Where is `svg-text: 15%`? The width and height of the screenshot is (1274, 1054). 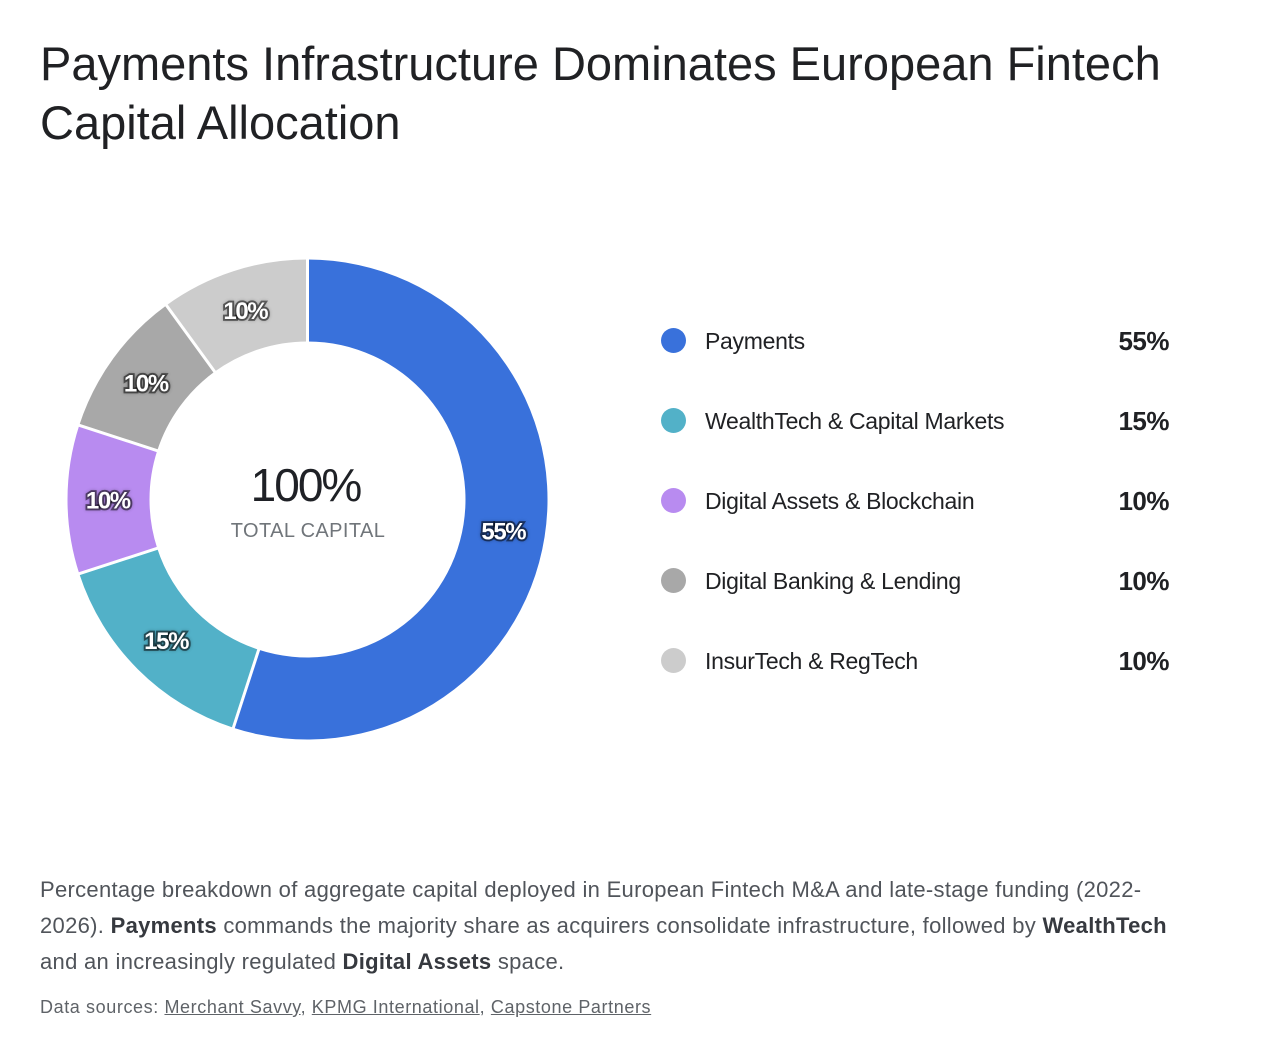
svg-text: 15% is located at coordinates (166, 641).